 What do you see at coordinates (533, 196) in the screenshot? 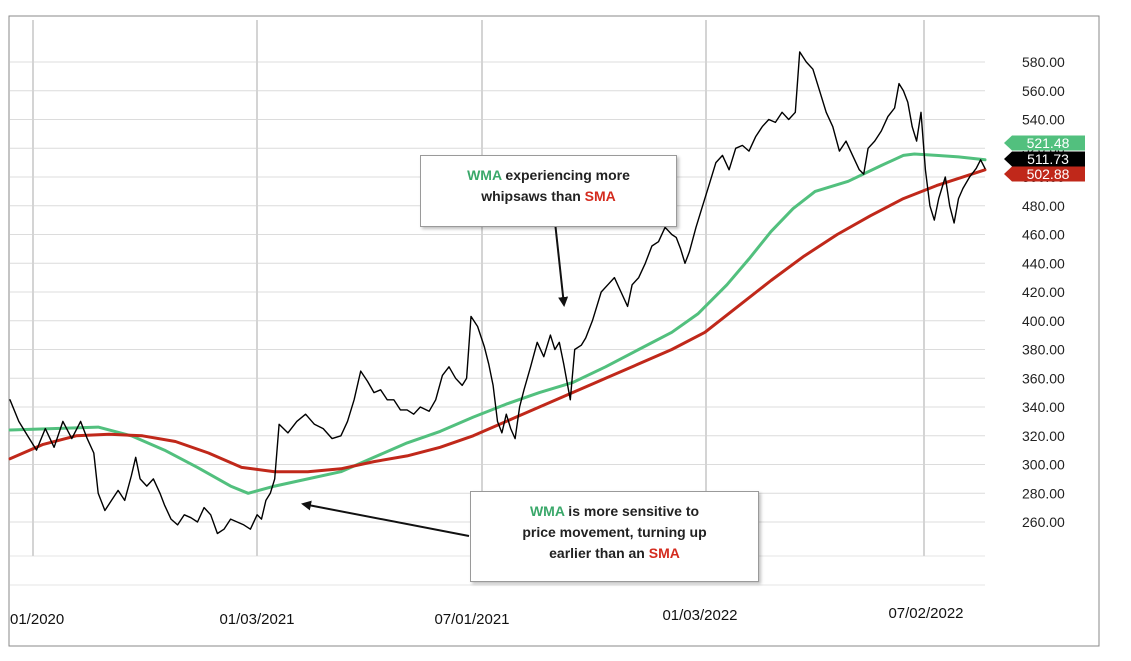
I see `annotation-whipsaws-text2: whipsaws than` at bounding box center [533, 196].